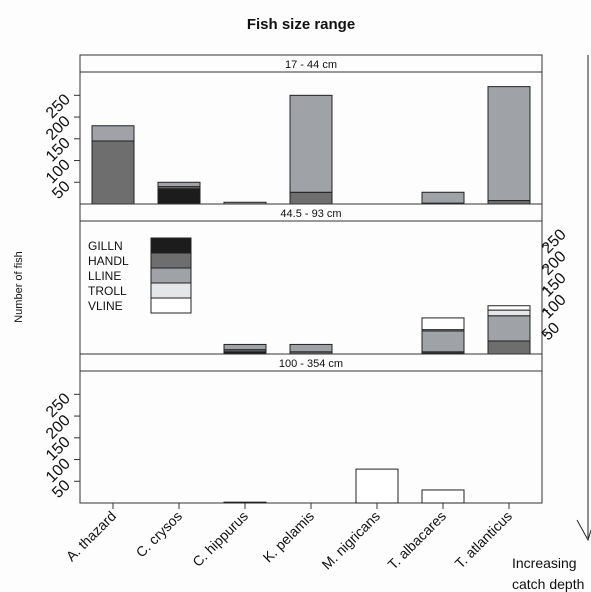  Describe the element at coordinates (583, 530) in the screenshot. I see `depth-arrow-head` at that location.